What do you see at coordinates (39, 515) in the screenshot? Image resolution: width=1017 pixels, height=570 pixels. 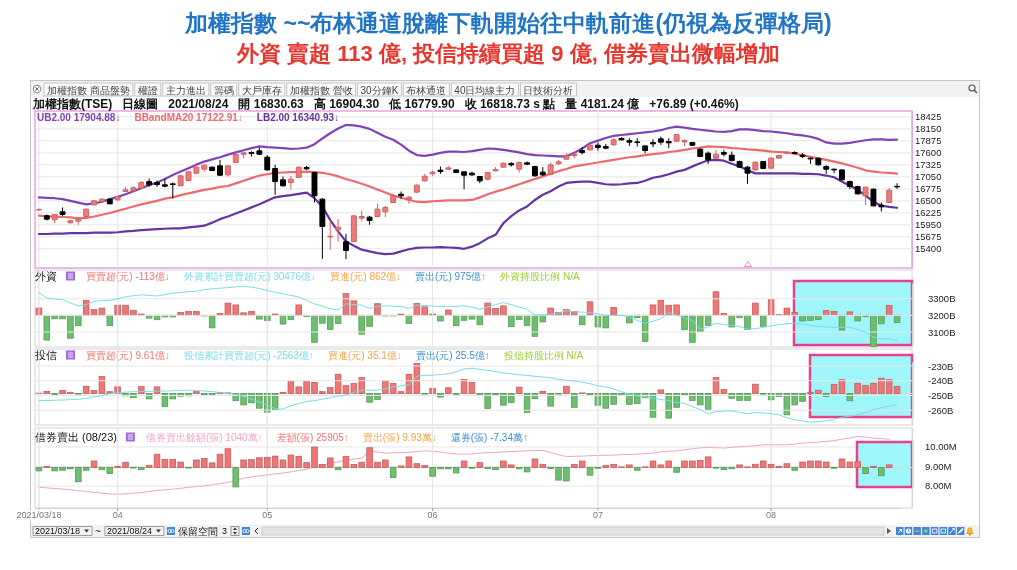 I see `x-tick-label: 2021/03/18` at bounding box center [39, 515].